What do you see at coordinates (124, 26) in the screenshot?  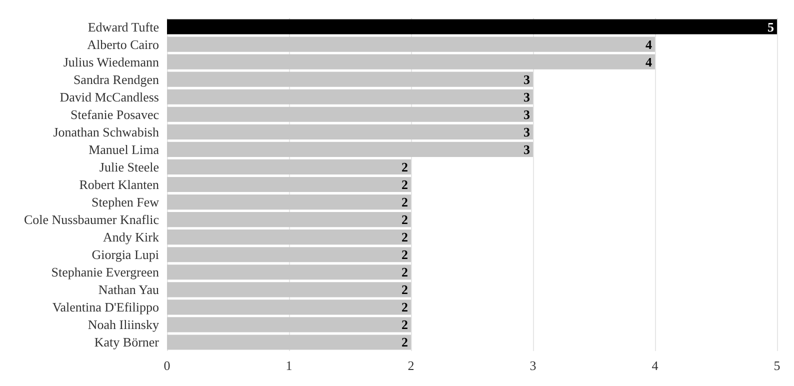 I see `y-tick-label: Edward Tufte` at bounding box center [124, 26].